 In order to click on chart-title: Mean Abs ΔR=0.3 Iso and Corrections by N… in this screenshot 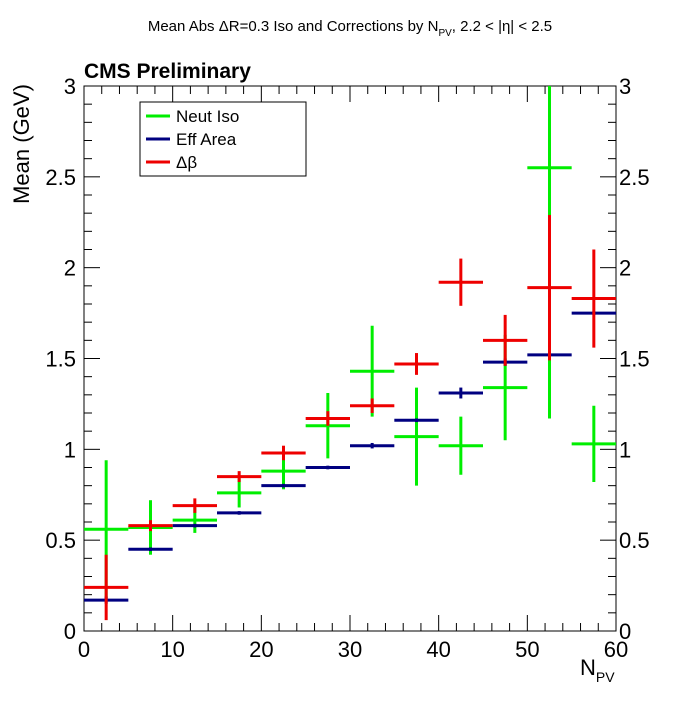, I will do `click(350, 28)`.